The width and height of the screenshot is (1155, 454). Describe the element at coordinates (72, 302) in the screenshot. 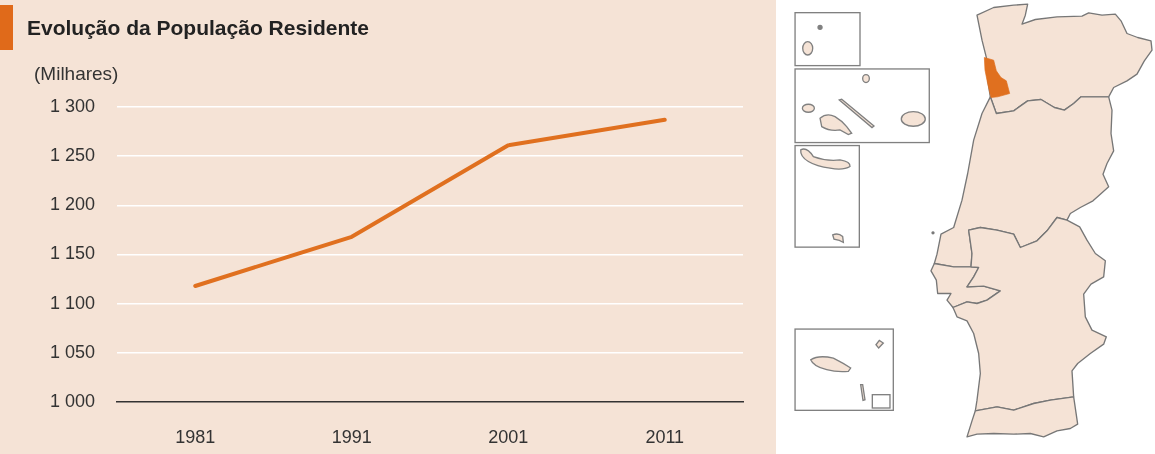

I see `y-tick-label: 1 100` at that location.